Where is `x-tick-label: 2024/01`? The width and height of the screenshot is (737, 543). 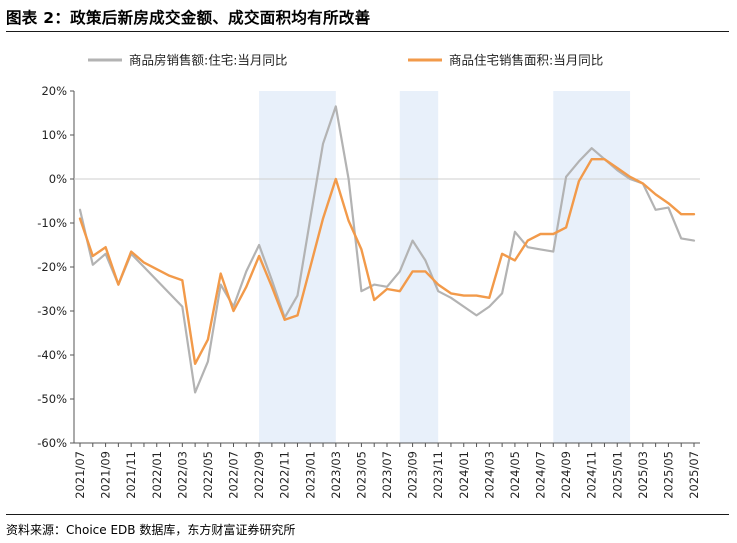 x-tick-label: 2024/01 is located at coordinates (464, 475).